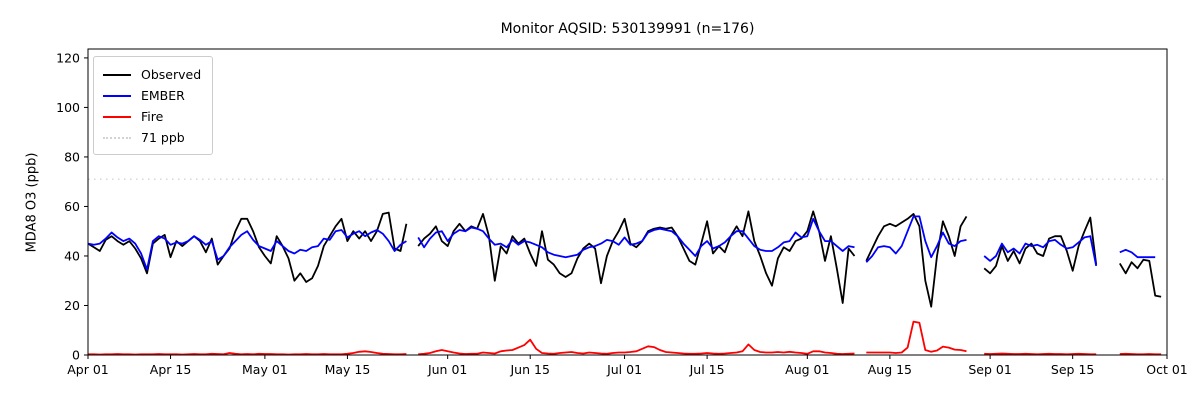  Describe the element at coordinates (68, 107) in the screenshot. I see `y-tick-label: 100` at that location.